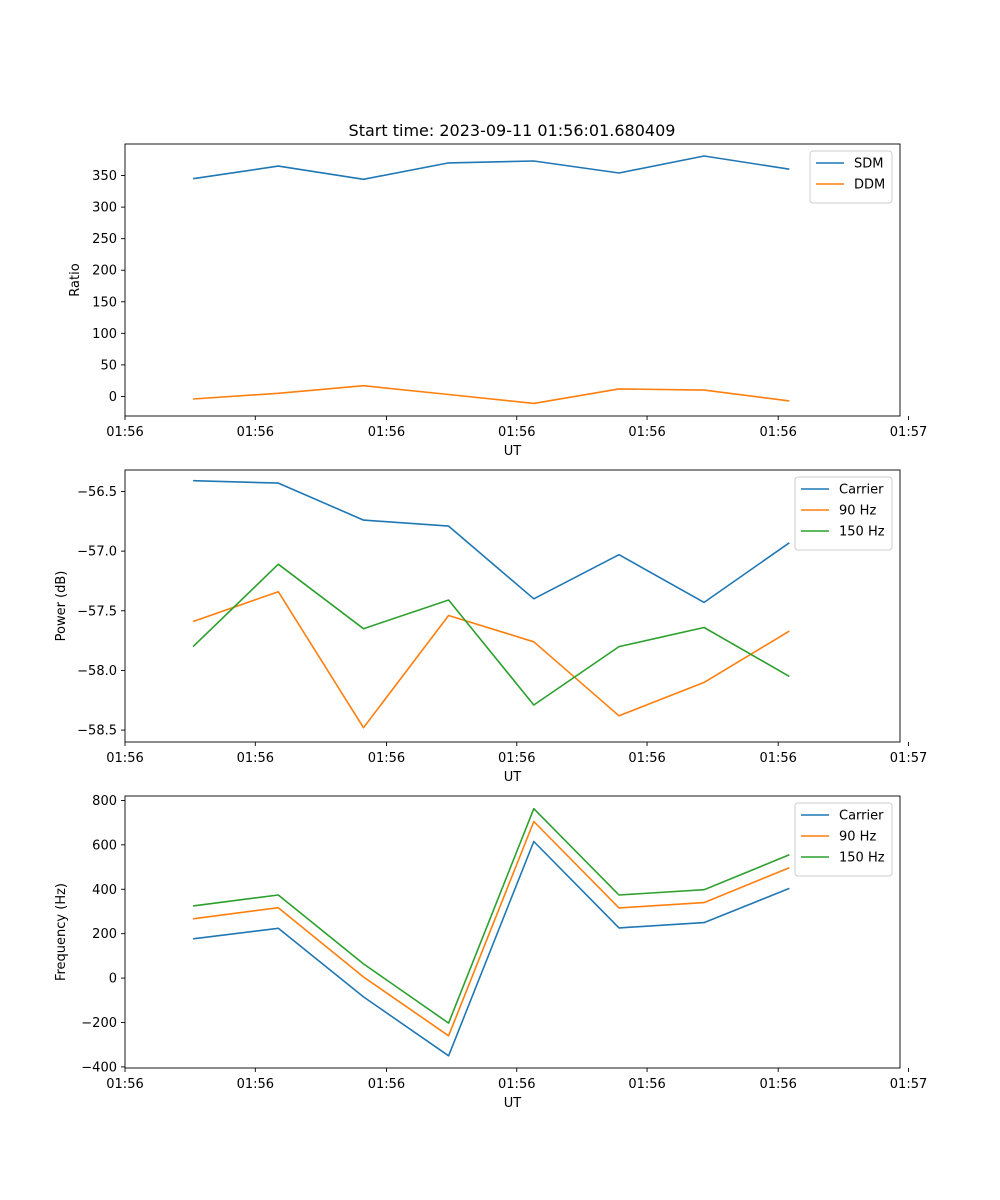 The width and height of the screenshot is (1000, 1200). I want to click on legend-label: DDM, so click(869, 185).